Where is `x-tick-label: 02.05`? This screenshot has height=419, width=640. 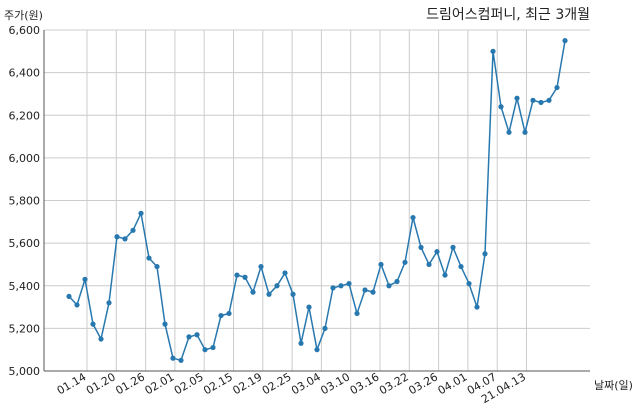
x-tick-label: 02.05 is located at coordinates (189, 383).